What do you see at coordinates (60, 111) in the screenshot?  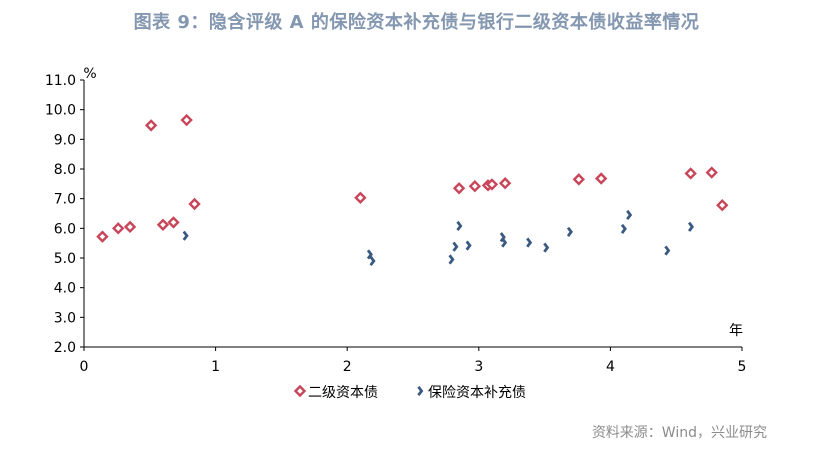 I see `y-tick-label: 10.0` at bounding box center [60, 111].